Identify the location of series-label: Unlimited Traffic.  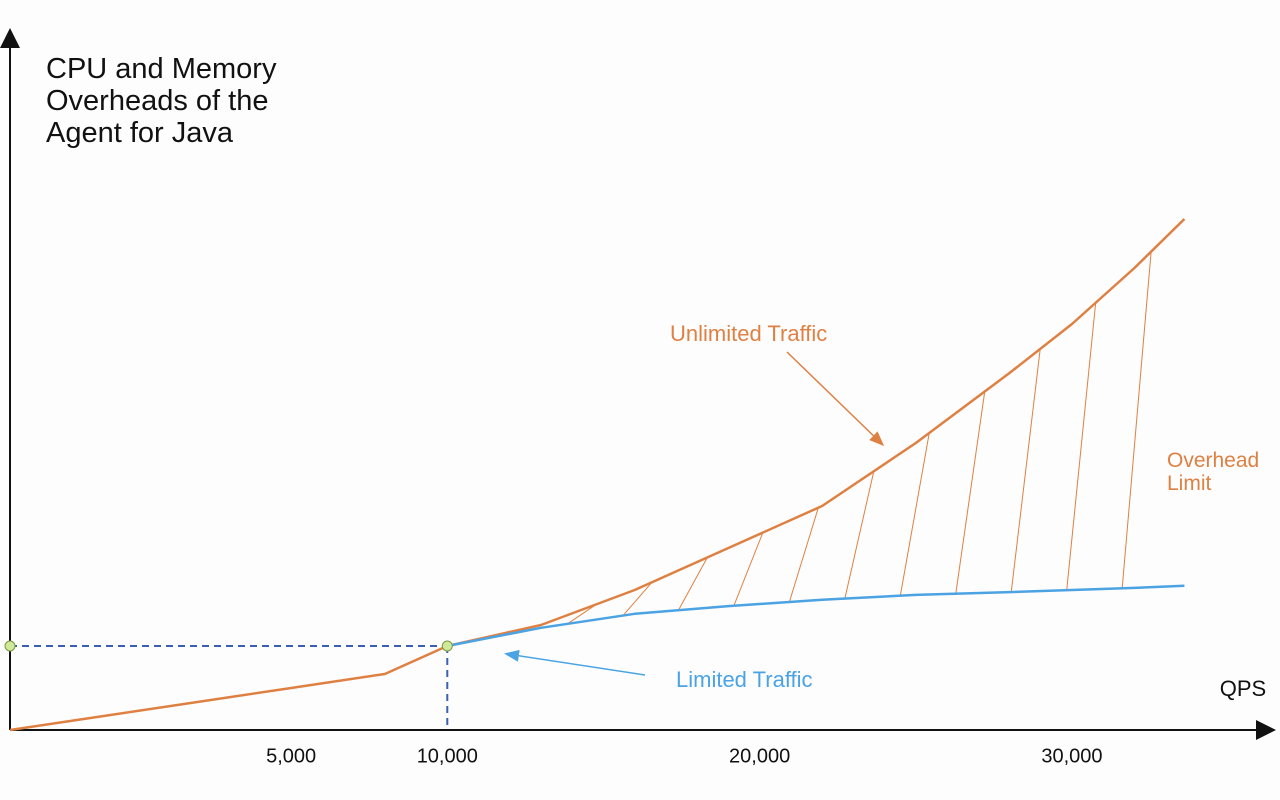
(749, 333).